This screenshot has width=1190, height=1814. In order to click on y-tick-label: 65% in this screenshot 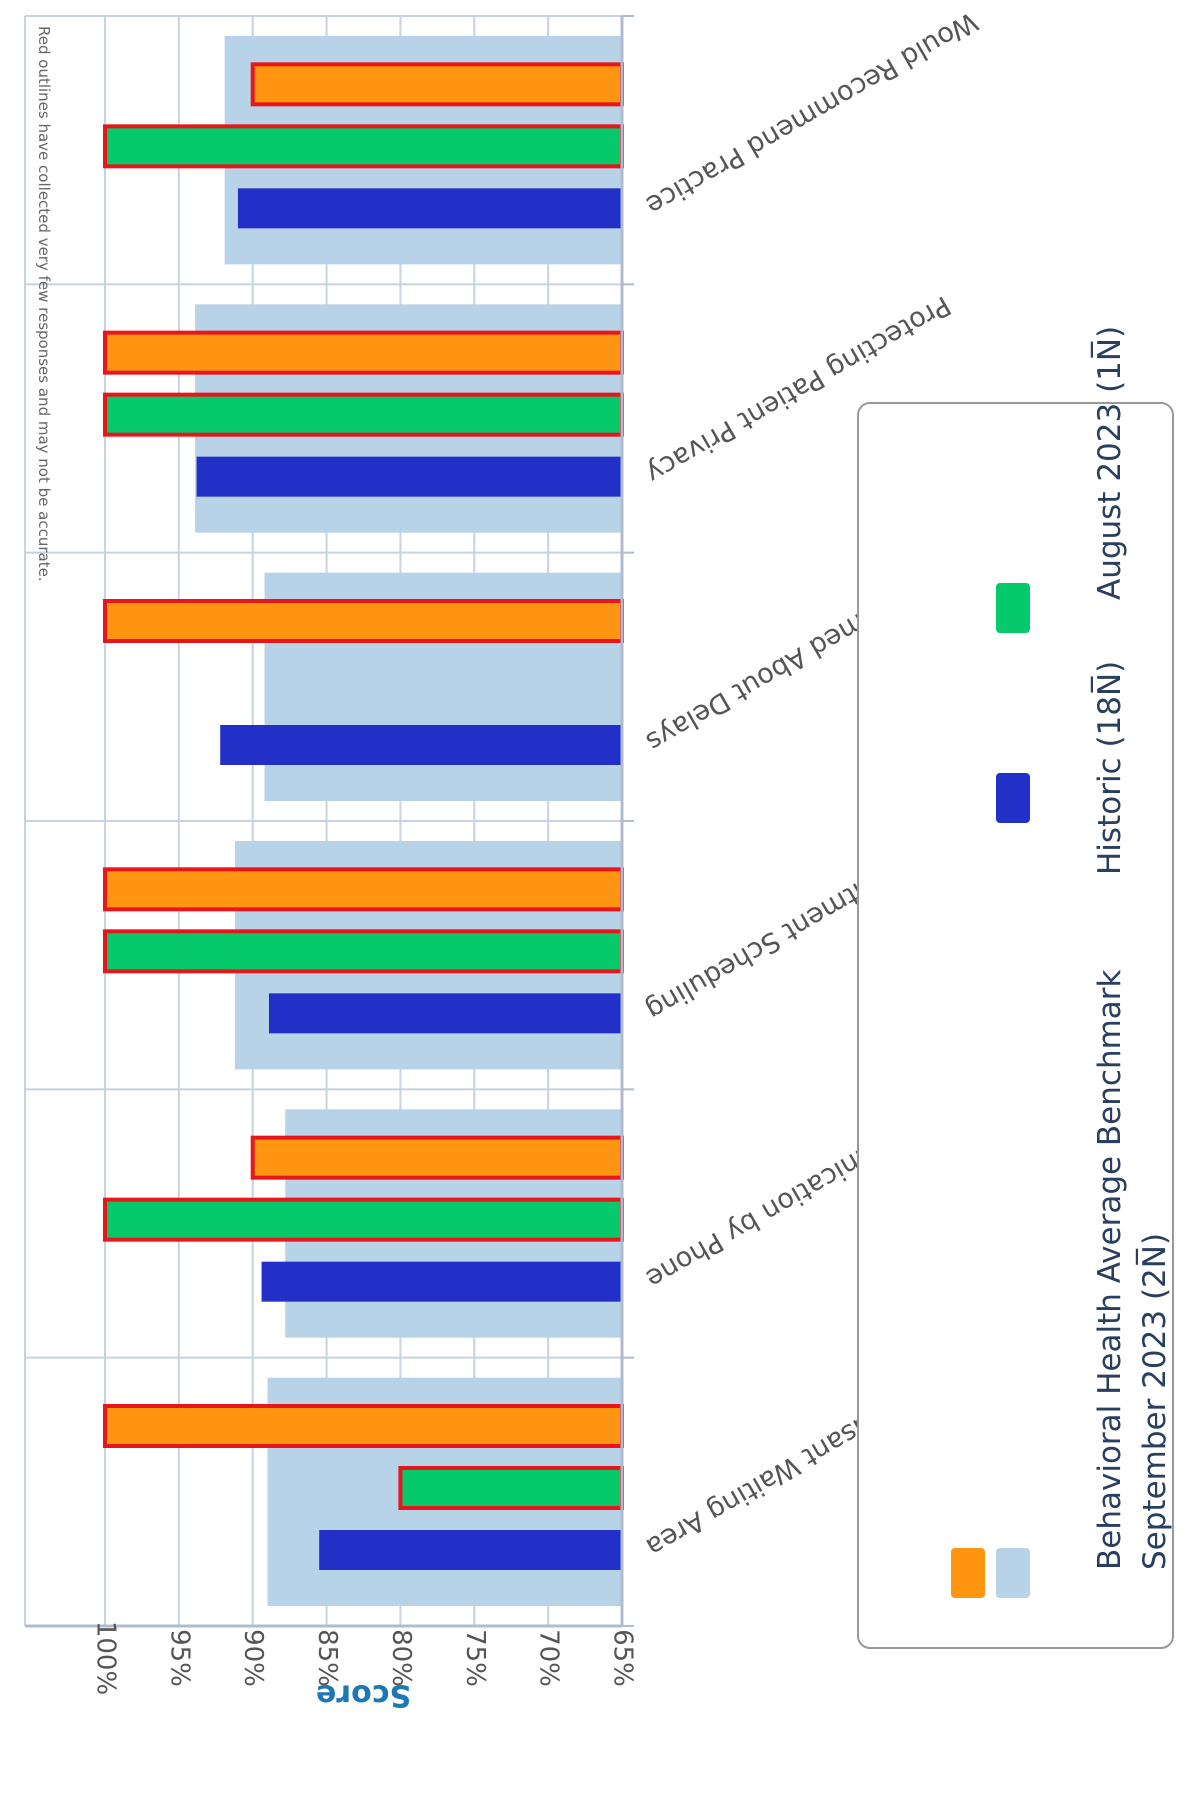, I will do `click(623, 1658)`.